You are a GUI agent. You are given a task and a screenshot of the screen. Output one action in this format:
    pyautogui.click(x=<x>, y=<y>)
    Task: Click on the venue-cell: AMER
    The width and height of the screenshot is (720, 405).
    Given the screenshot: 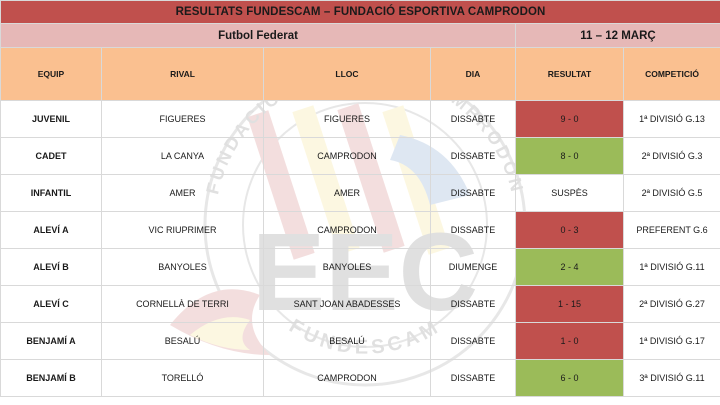 What is the action you would take?
    pyautogui.click(x=347, y=193)
    